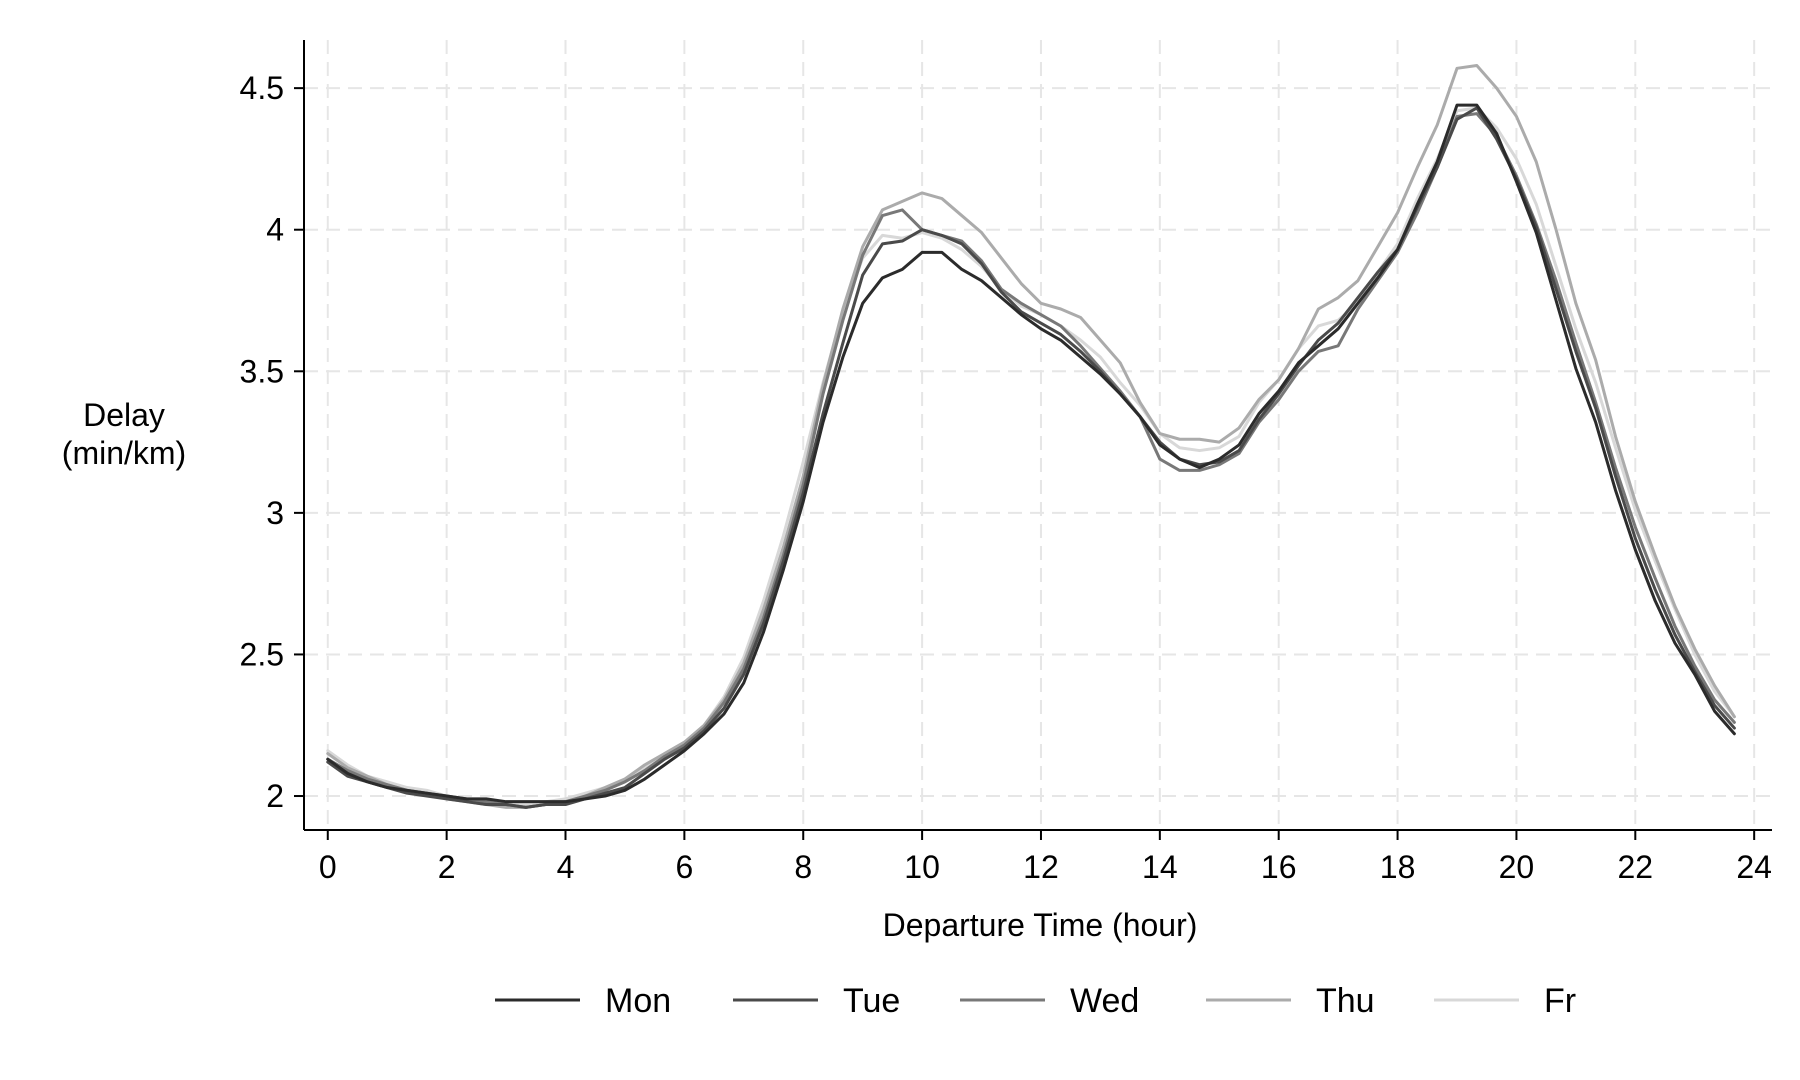 The image size is (1800, 1080). Describe the element at coordinates (1041, 867) in the screenshot. I see `x-tick-label: 12` at that location.